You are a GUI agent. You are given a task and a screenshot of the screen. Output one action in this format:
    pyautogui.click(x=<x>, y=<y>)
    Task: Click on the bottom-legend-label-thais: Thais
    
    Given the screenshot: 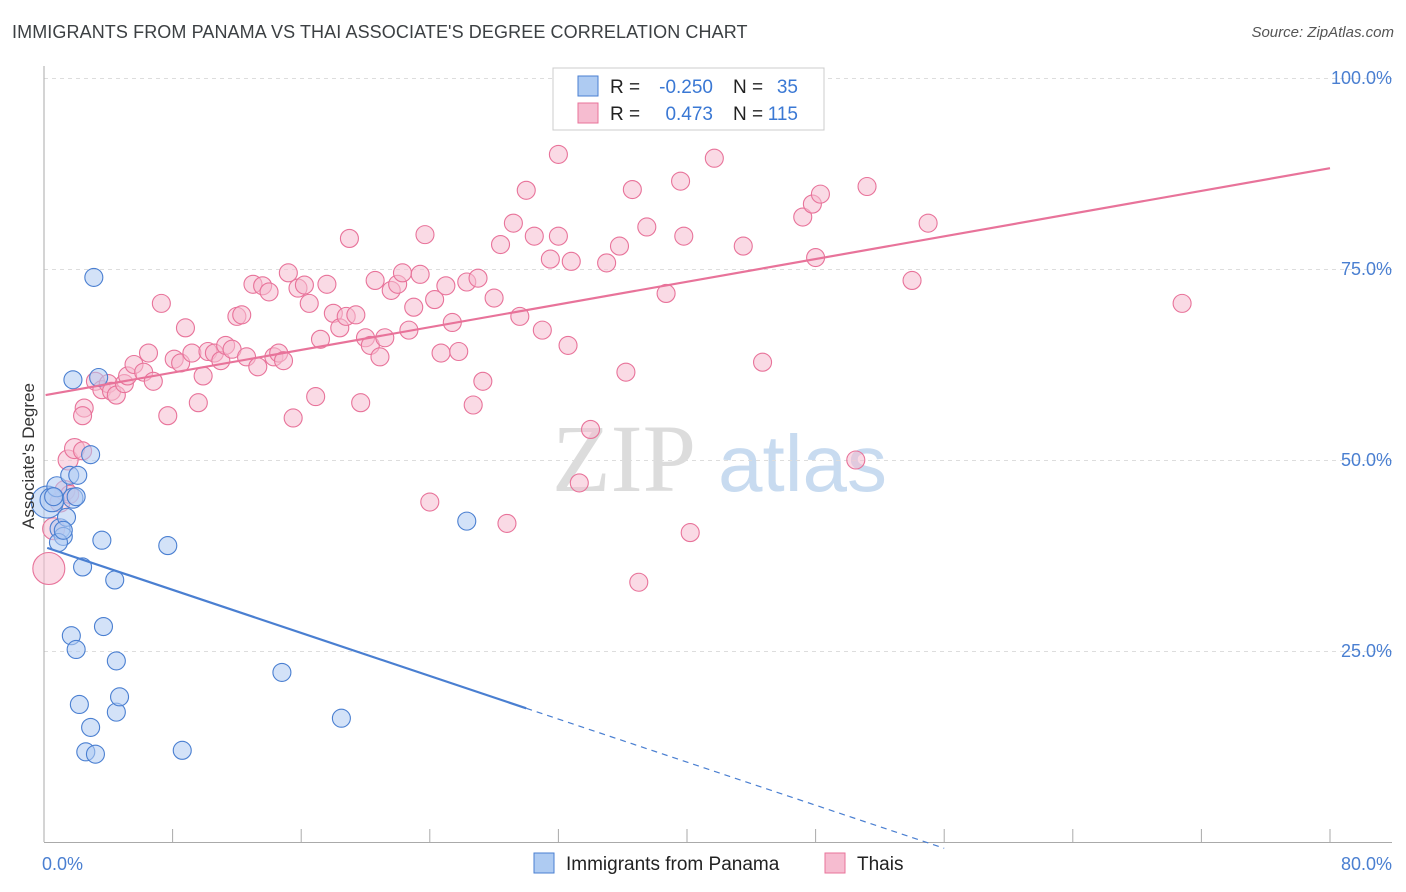 What is the action you would take?
    pyautogui.click(x=880, y=864)
    